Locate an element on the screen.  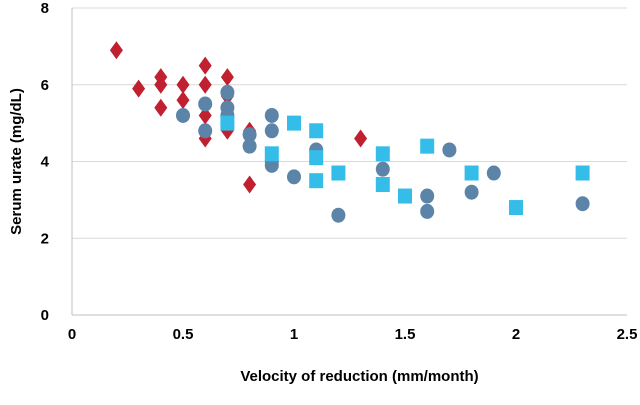
x-tick-label: 2.5 is located at coordinates (627, 334).